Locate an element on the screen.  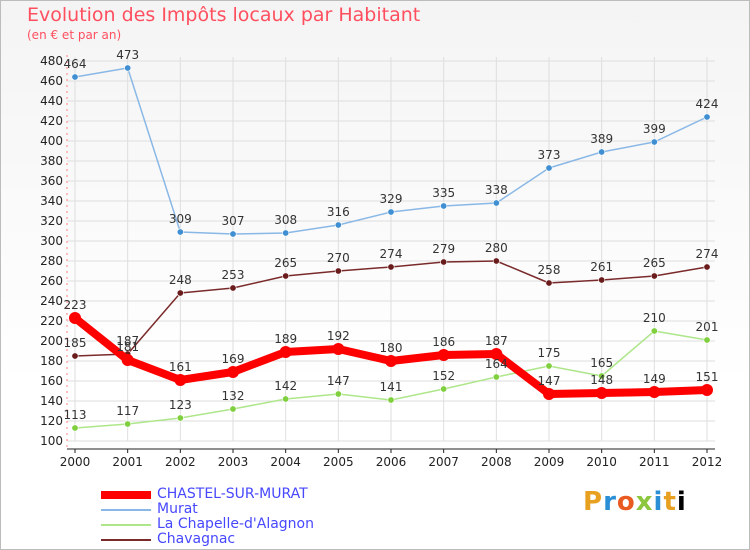
data-label: 253 is located at coordinates (233, 275).